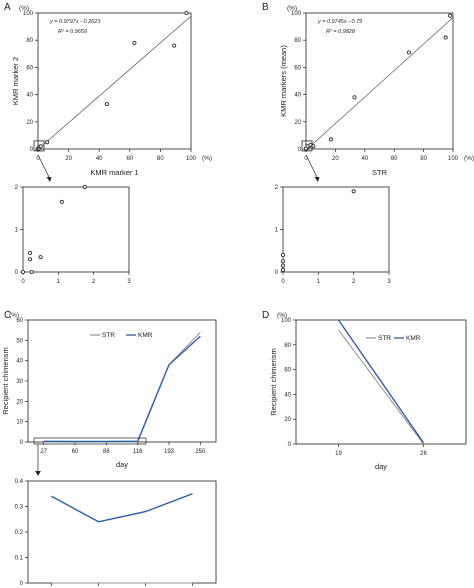 This screenshot has height=588, width=474. I want to click on y-tick-label: 0.1, so click(19, 559).